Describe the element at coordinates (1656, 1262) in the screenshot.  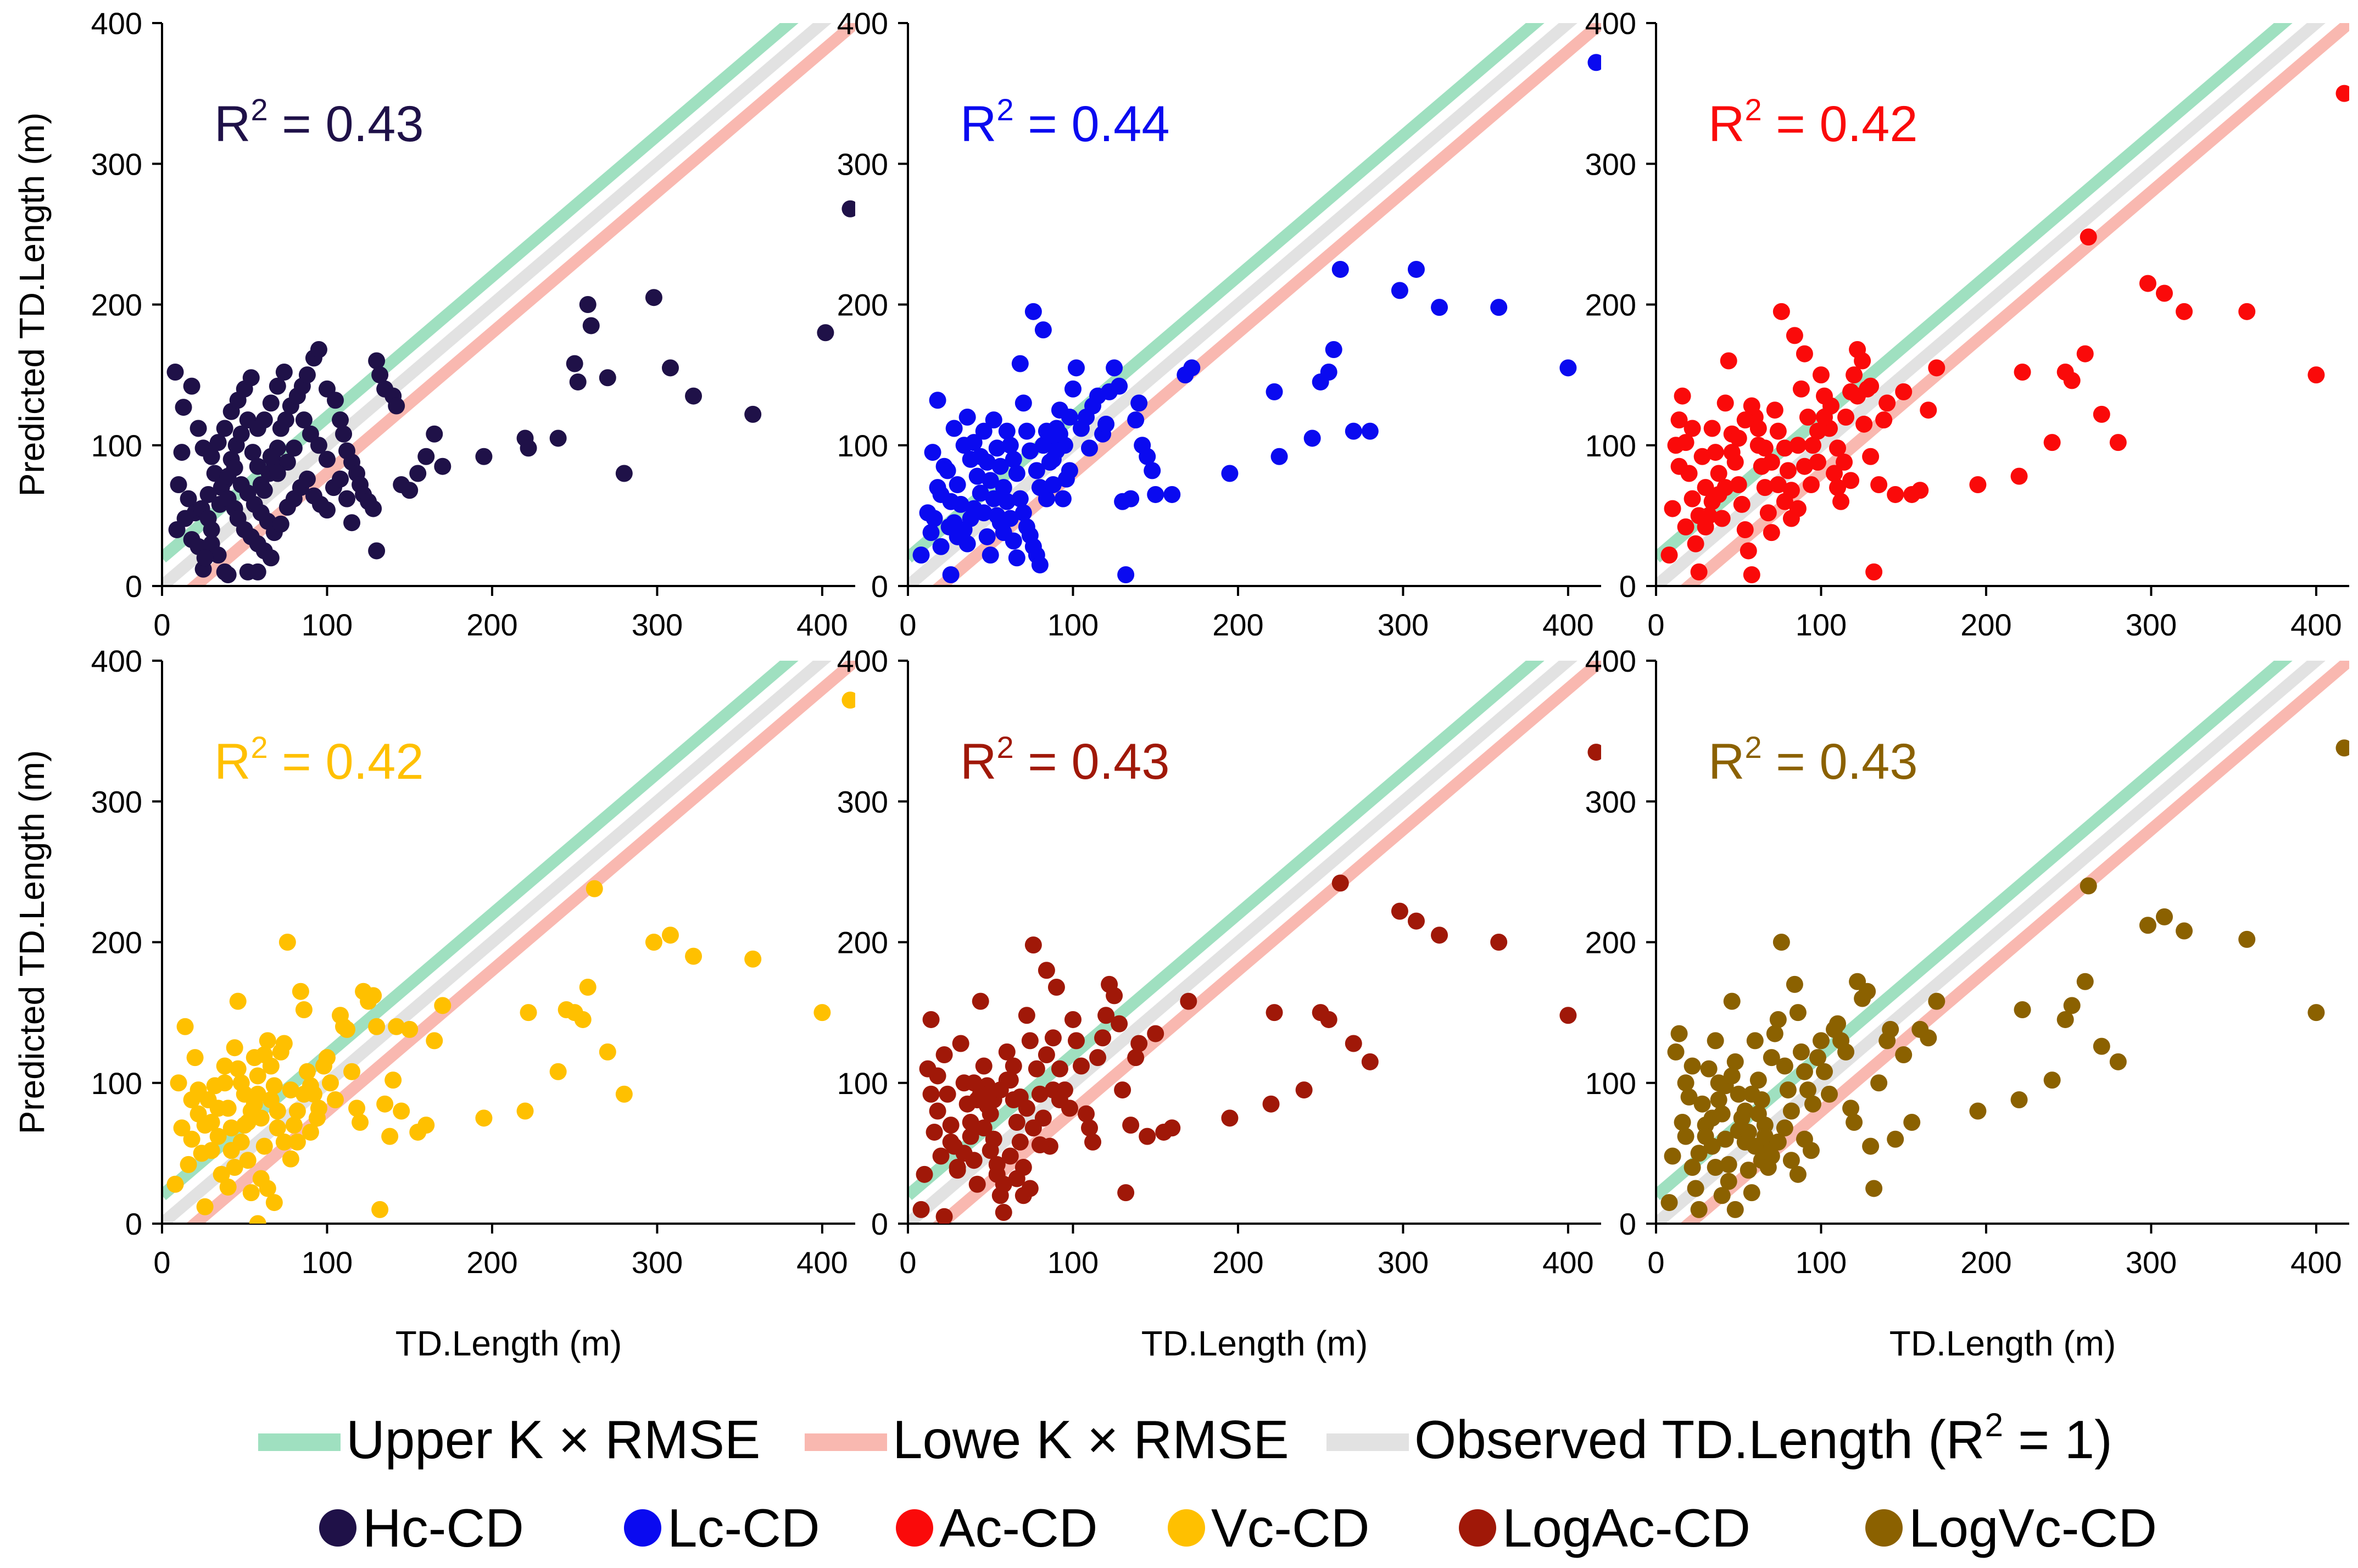
I see `x-tick-label: 0` at that location.